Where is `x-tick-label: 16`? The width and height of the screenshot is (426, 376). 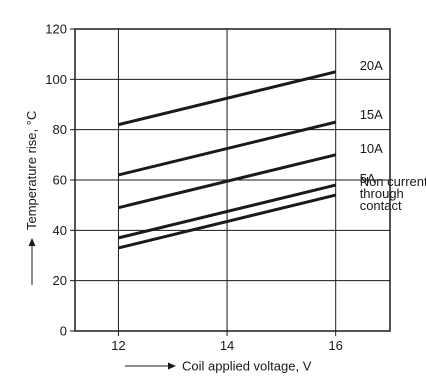 x-tick-label: 16 is located at coordinates (335, 345).